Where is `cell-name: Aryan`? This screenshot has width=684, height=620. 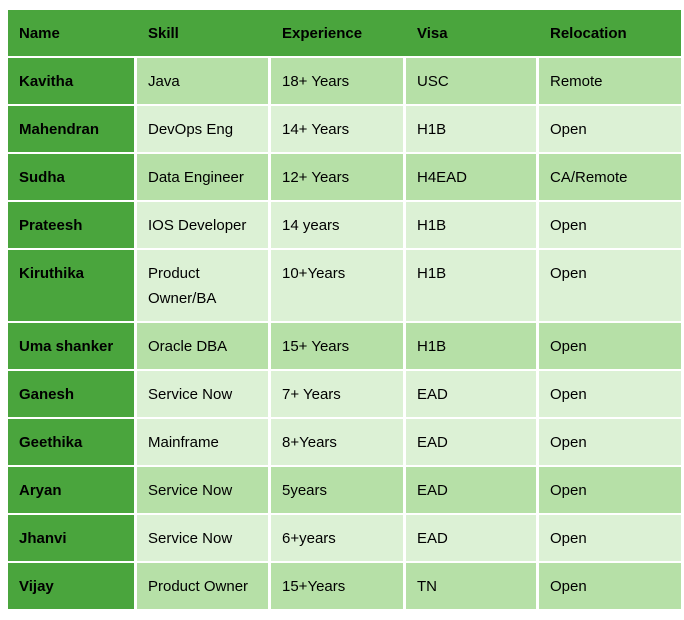
cell-name: Aryan is located at coordinates (72, 491).